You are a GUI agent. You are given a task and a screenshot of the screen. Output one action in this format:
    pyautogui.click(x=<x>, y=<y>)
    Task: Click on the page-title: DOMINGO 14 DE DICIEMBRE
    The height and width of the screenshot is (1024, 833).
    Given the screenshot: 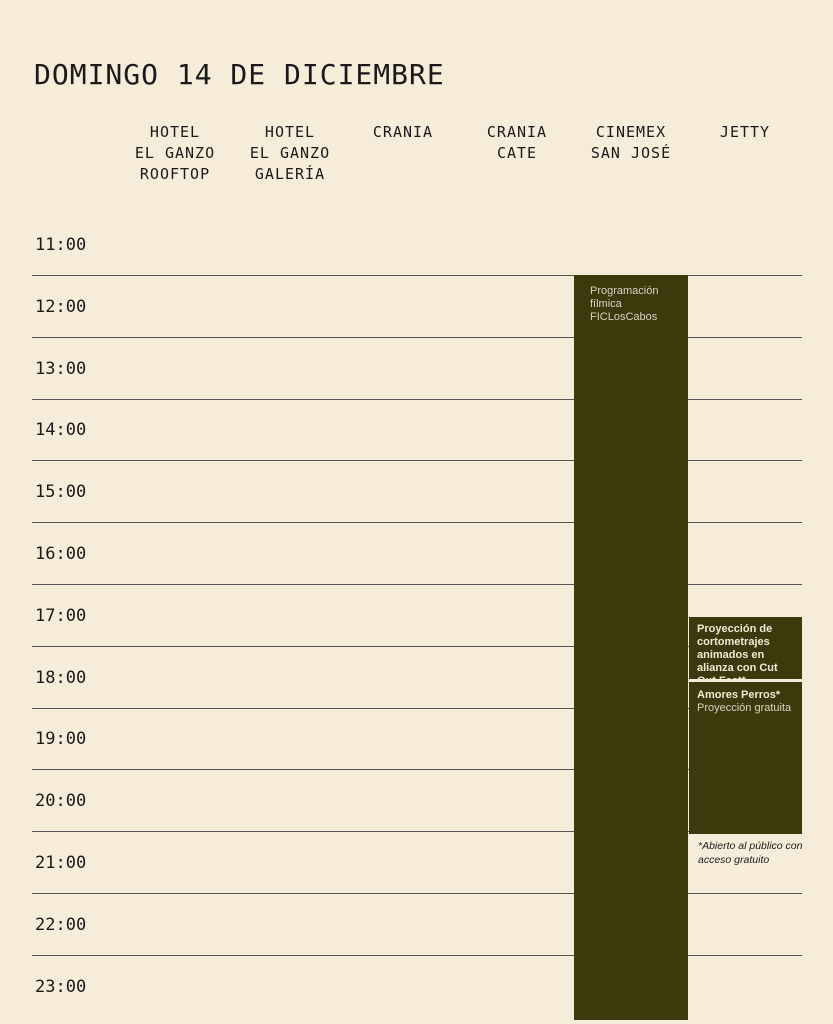 What is the action you would take?
    pyautogui.click(x=239, y=74)
    